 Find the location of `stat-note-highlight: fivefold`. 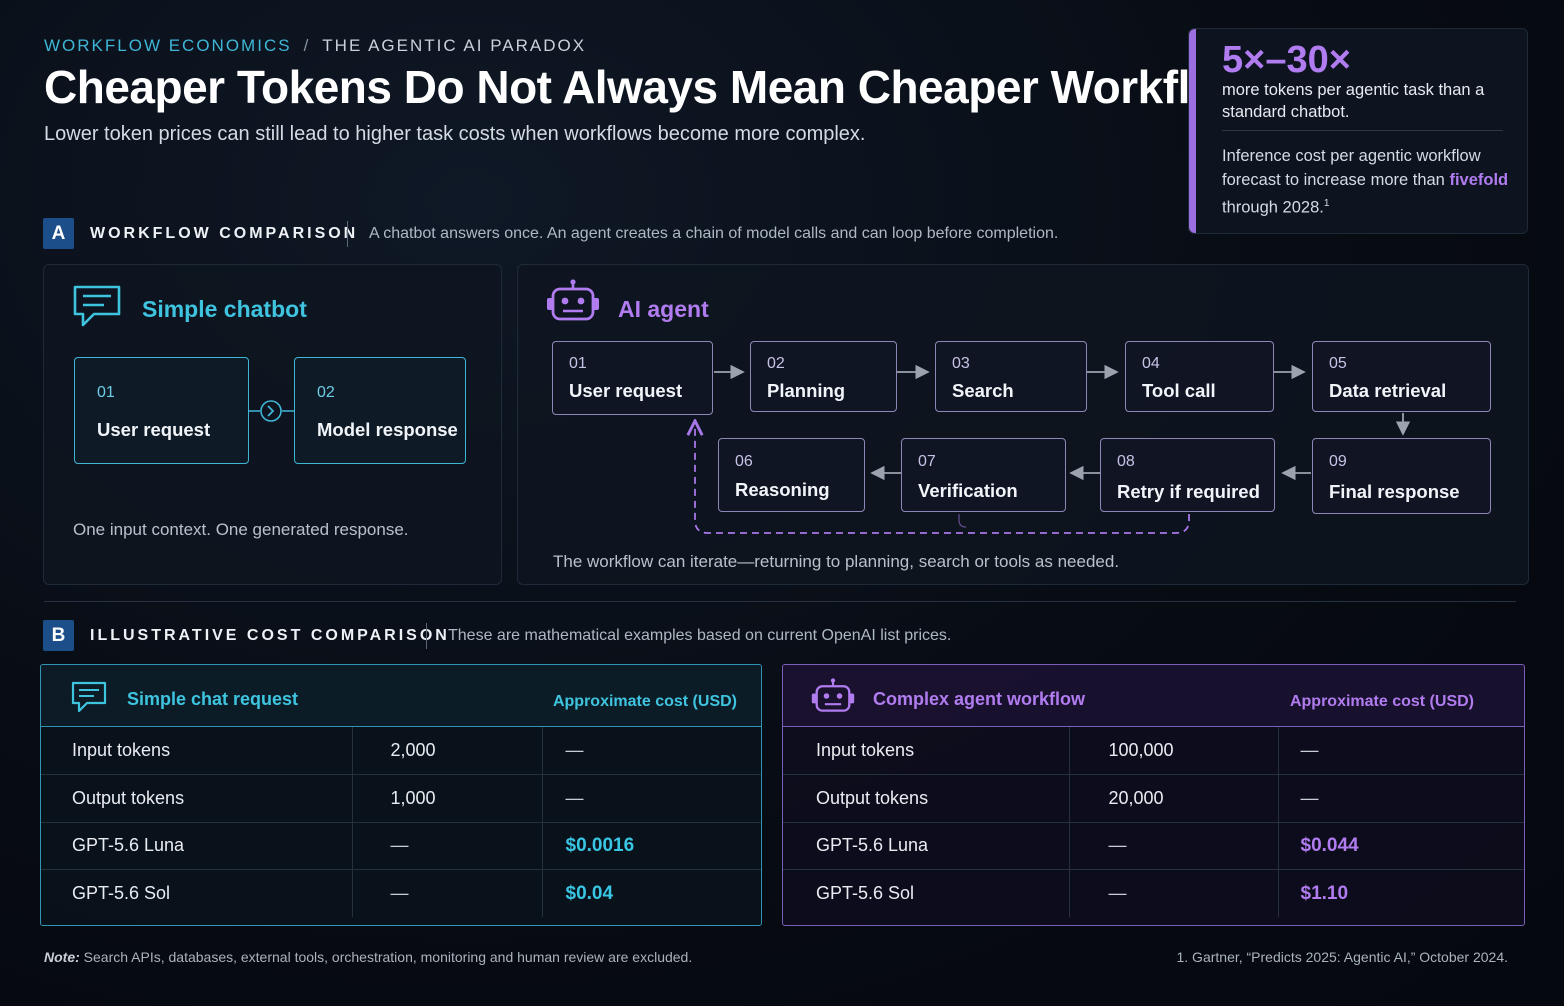

stat-note-highlight: fivefold is located at coordinates (1479, 180).